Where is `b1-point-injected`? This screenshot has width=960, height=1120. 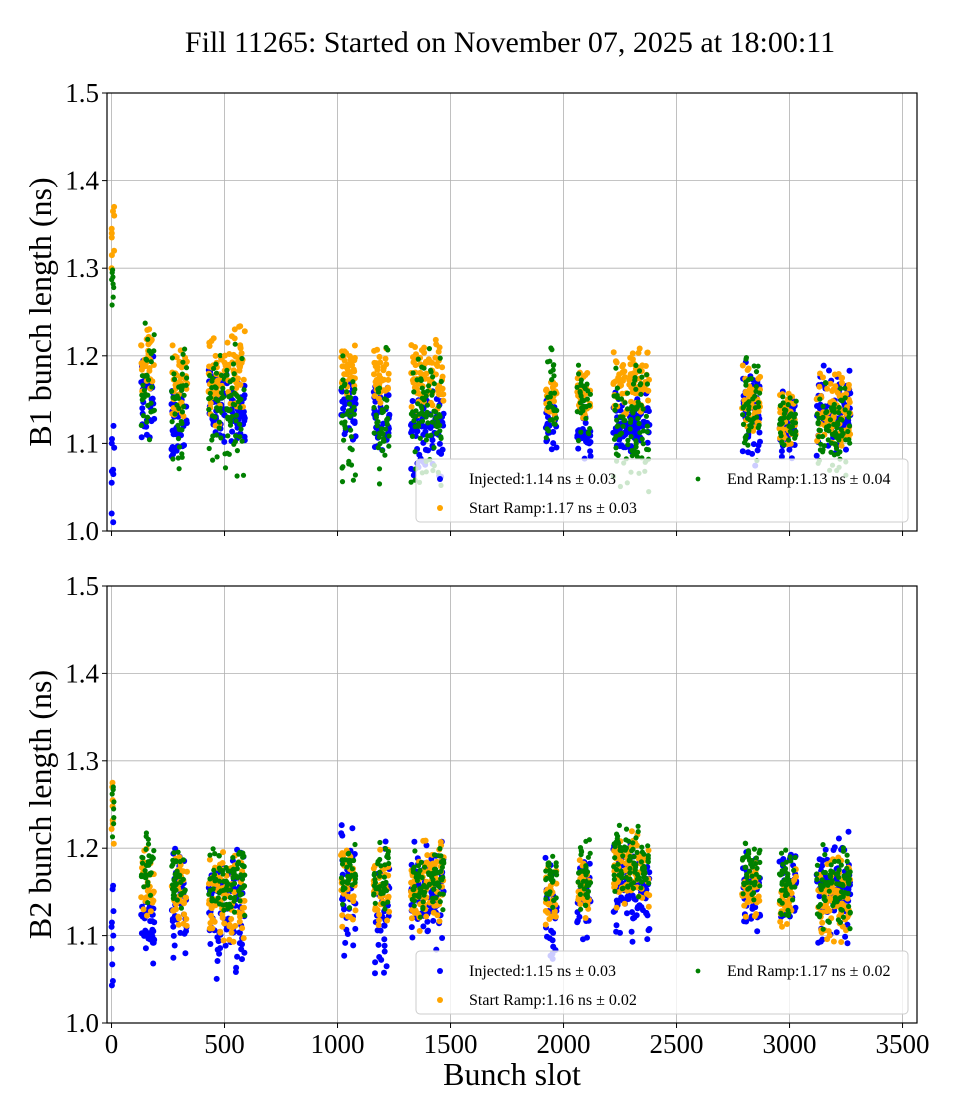 b1-point-injected is located at coordinates (113, 522).